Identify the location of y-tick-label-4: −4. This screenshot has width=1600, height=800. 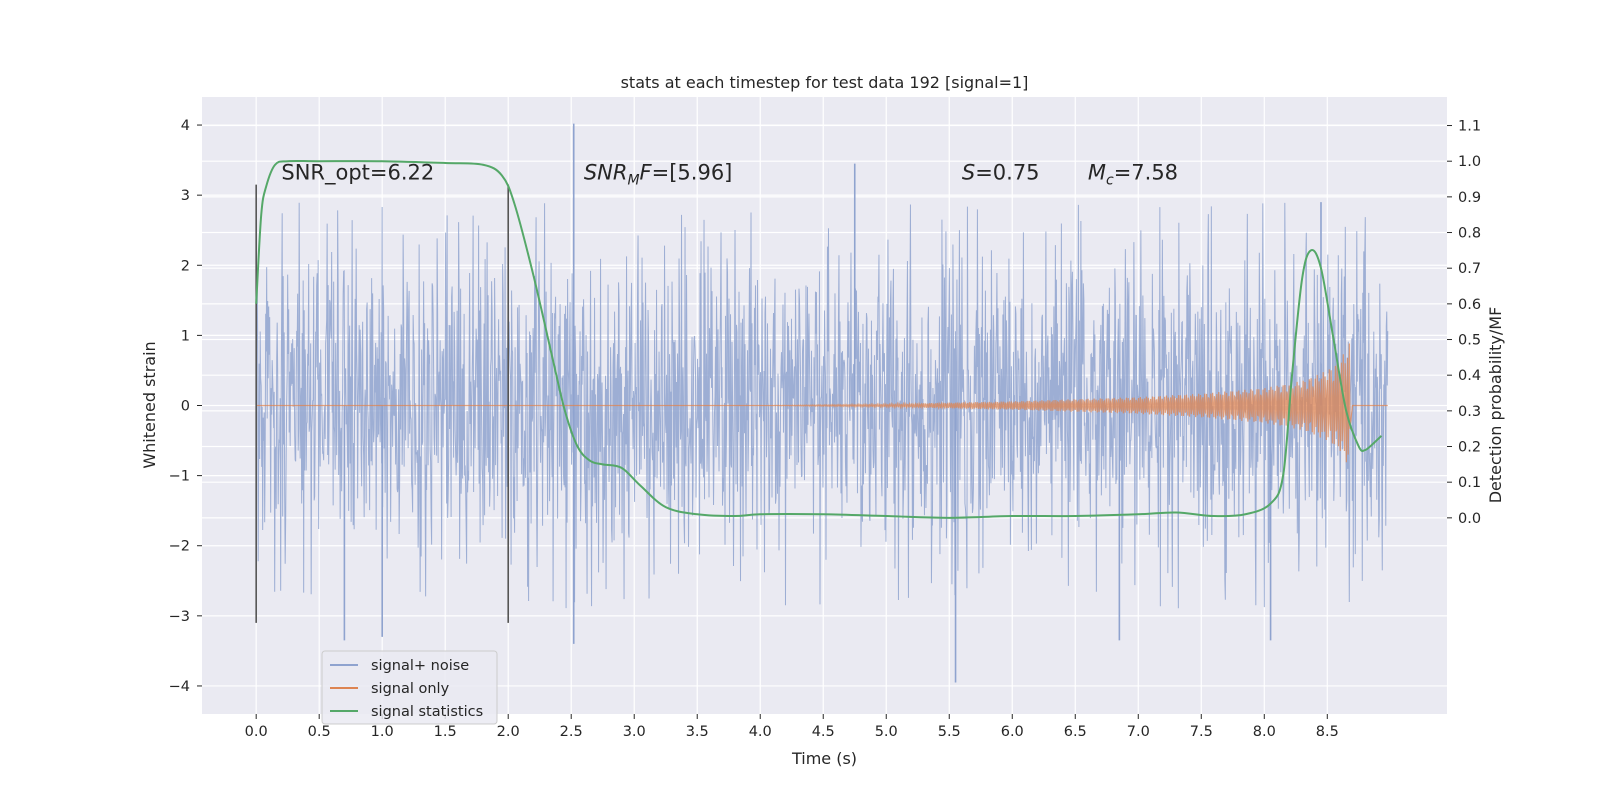
(179, 687).